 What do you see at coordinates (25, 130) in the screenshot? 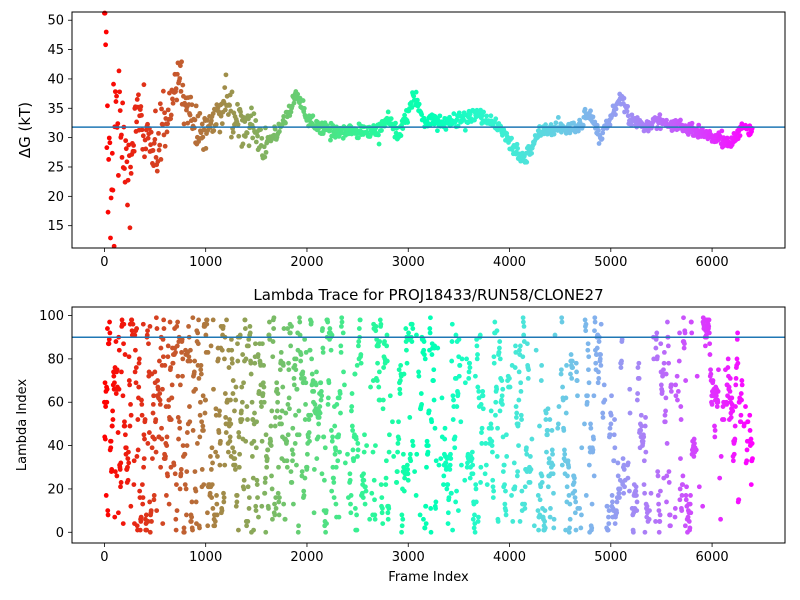
I see `delta-g-y-axis-label: ΔG (kT)` at bounding box center [25, 130].